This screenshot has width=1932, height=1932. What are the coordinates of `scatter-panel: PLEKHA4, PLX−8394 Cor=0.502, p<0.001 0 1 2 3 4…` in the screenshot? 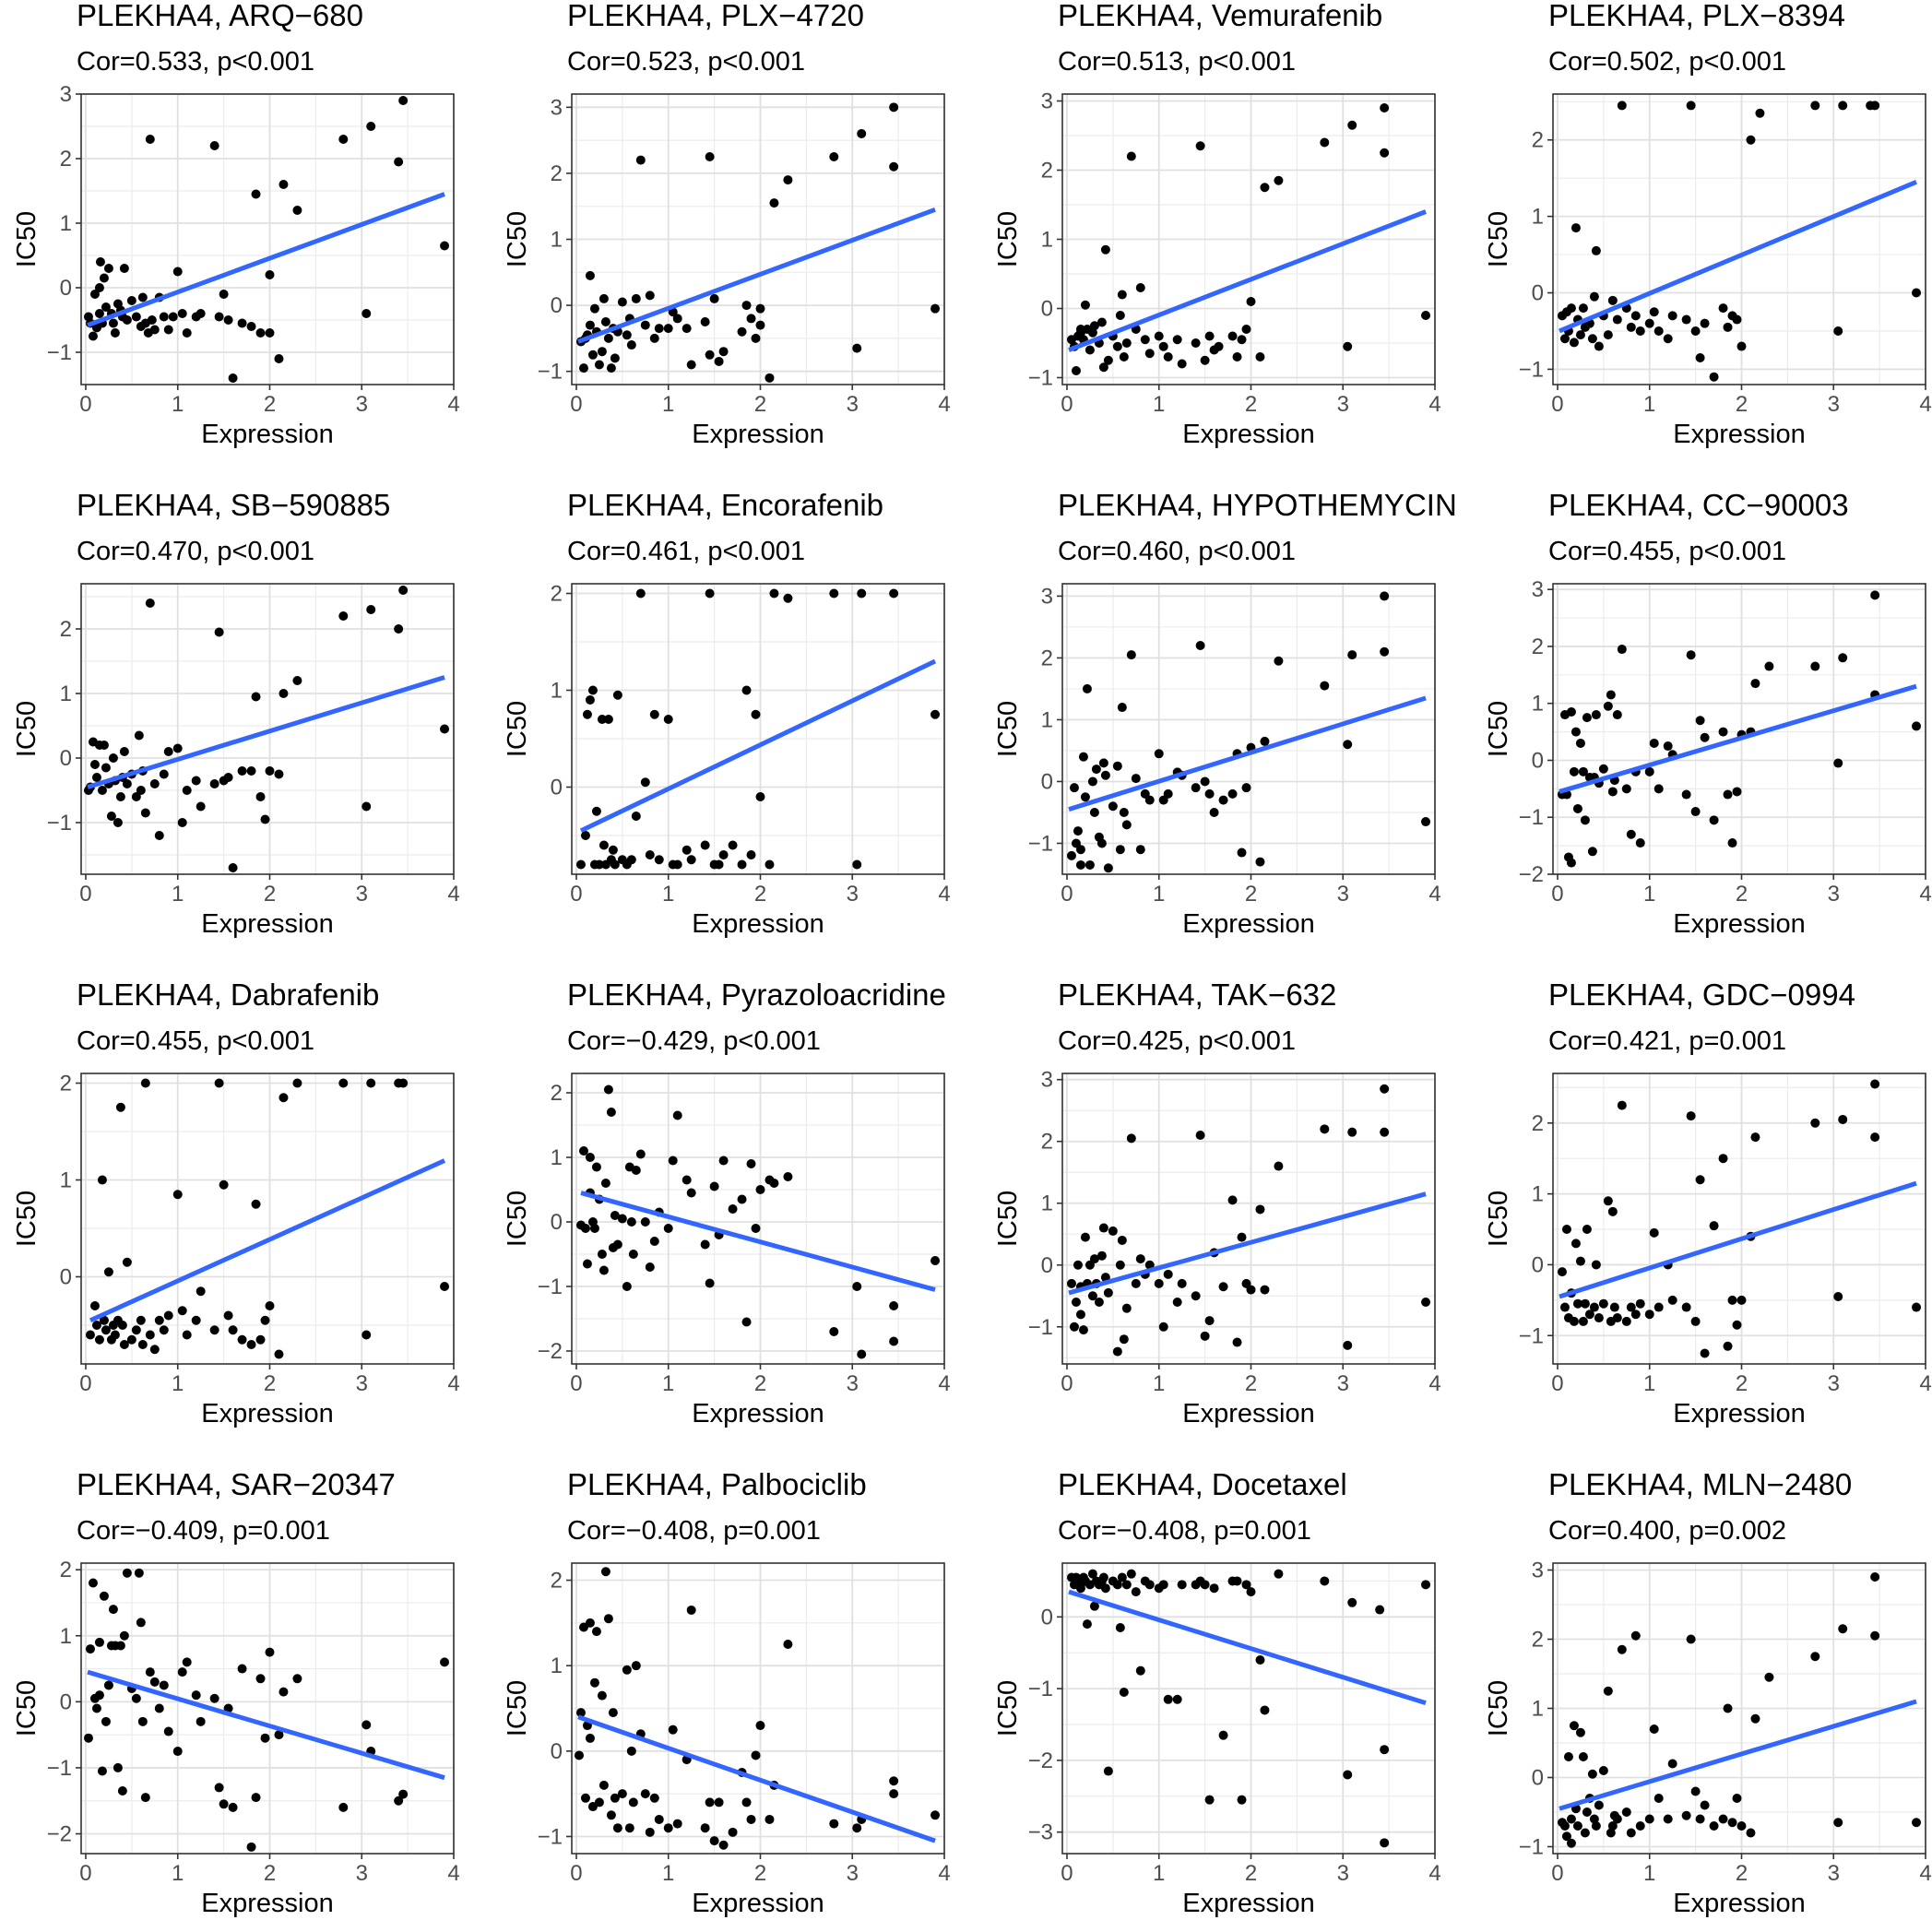 It's located at (1708, 224).